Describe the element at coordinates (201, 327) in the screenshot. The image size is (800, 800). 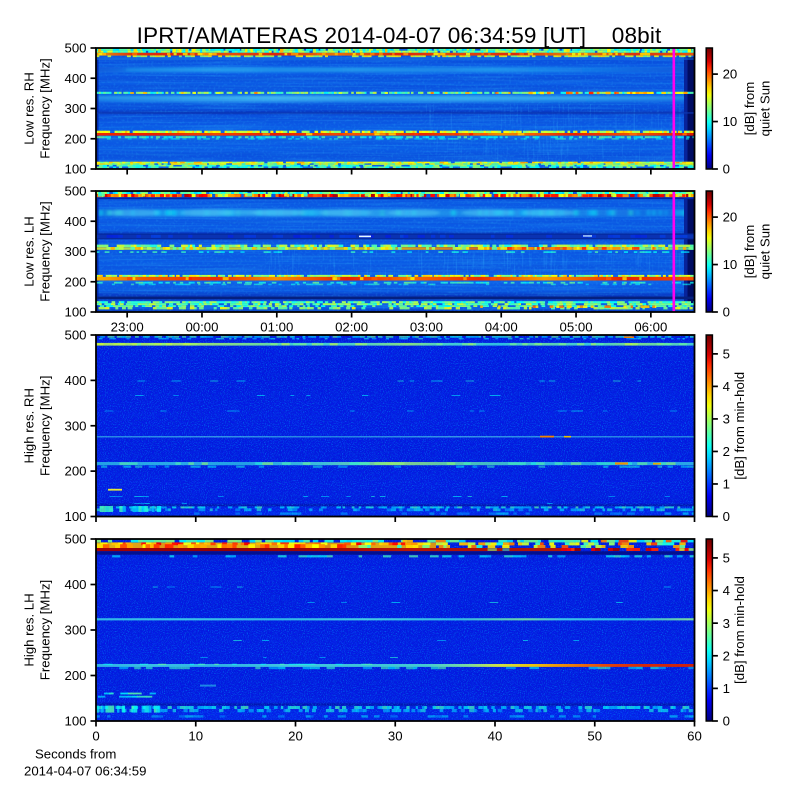
I see `svg-text: 00:00` at that location.